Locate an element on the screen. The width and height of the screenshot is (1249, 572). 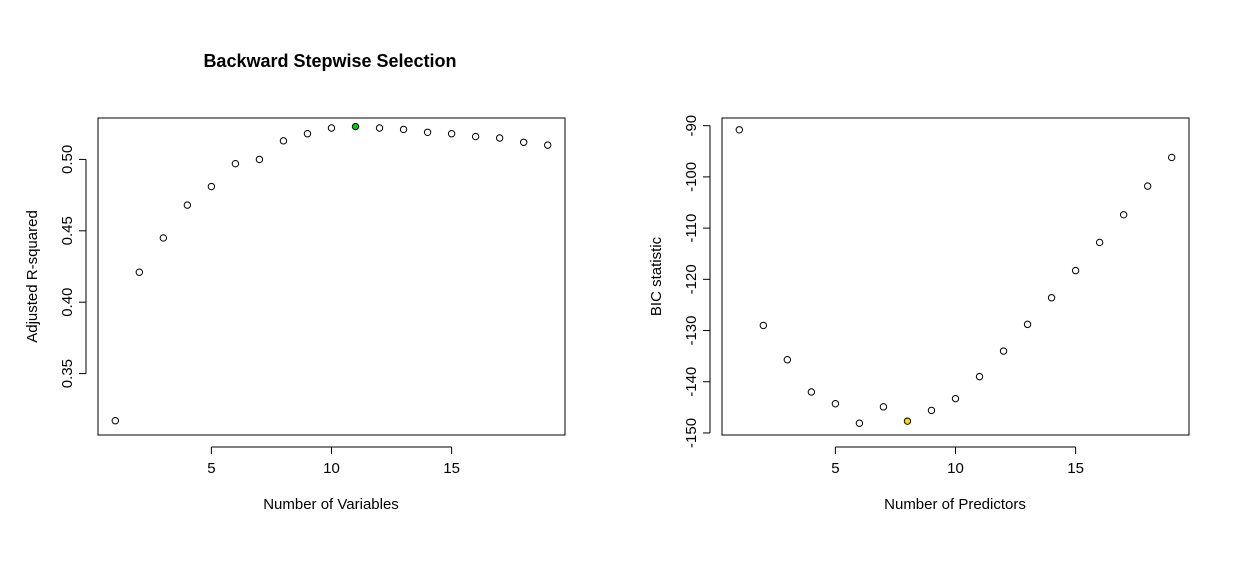
y-tick-label: -110 is located at coordinates (691, 228).